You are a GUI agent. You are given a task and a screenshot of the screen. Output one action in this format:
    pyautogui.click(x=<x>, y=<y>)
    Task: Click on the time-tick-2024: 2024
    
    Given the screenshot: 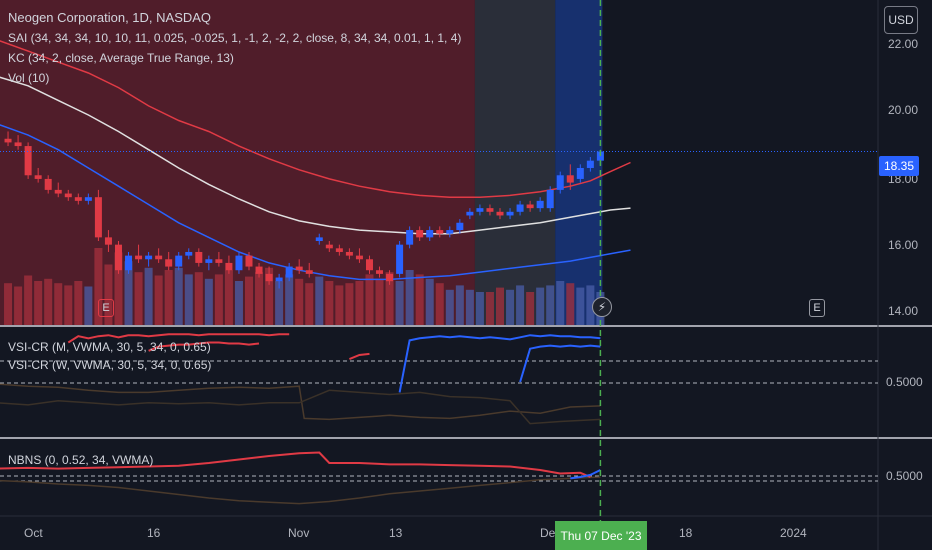 What is the action you would take?
    pyautogui.click(x=793, y=533)
    